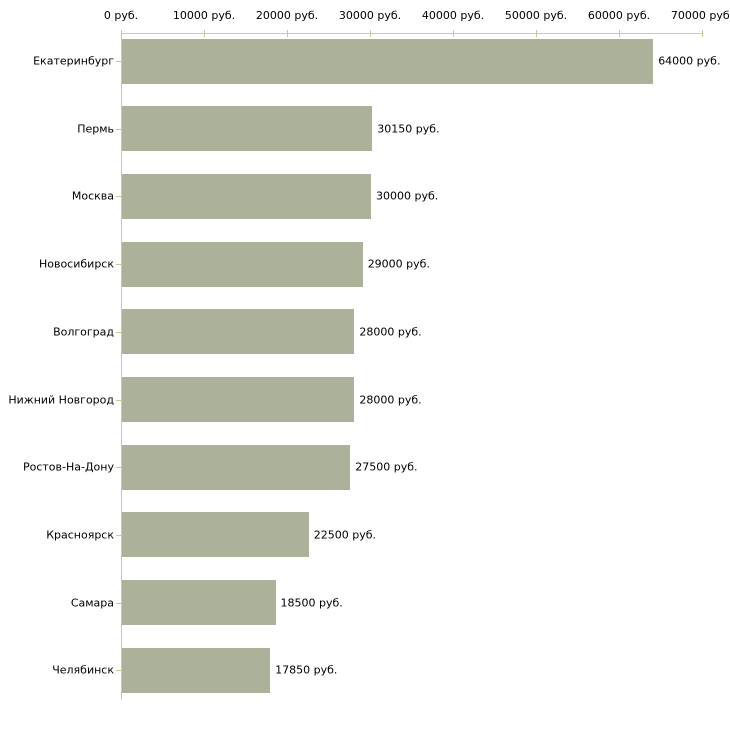  What do you see at coordinates (76, 264) in the screenshot?
I see `category-label: Новосибирск` at bounding box center [76, 264].